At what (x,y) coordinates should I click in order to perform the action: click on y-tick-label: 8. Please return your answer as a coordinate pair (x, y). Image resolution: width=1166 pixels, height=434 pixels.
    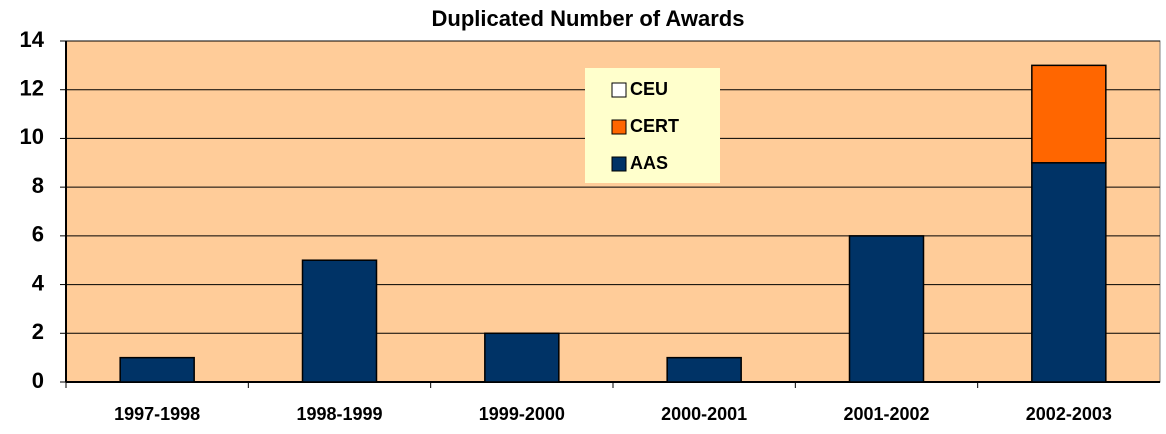
    Looking at the image, I should click on (38, 185).